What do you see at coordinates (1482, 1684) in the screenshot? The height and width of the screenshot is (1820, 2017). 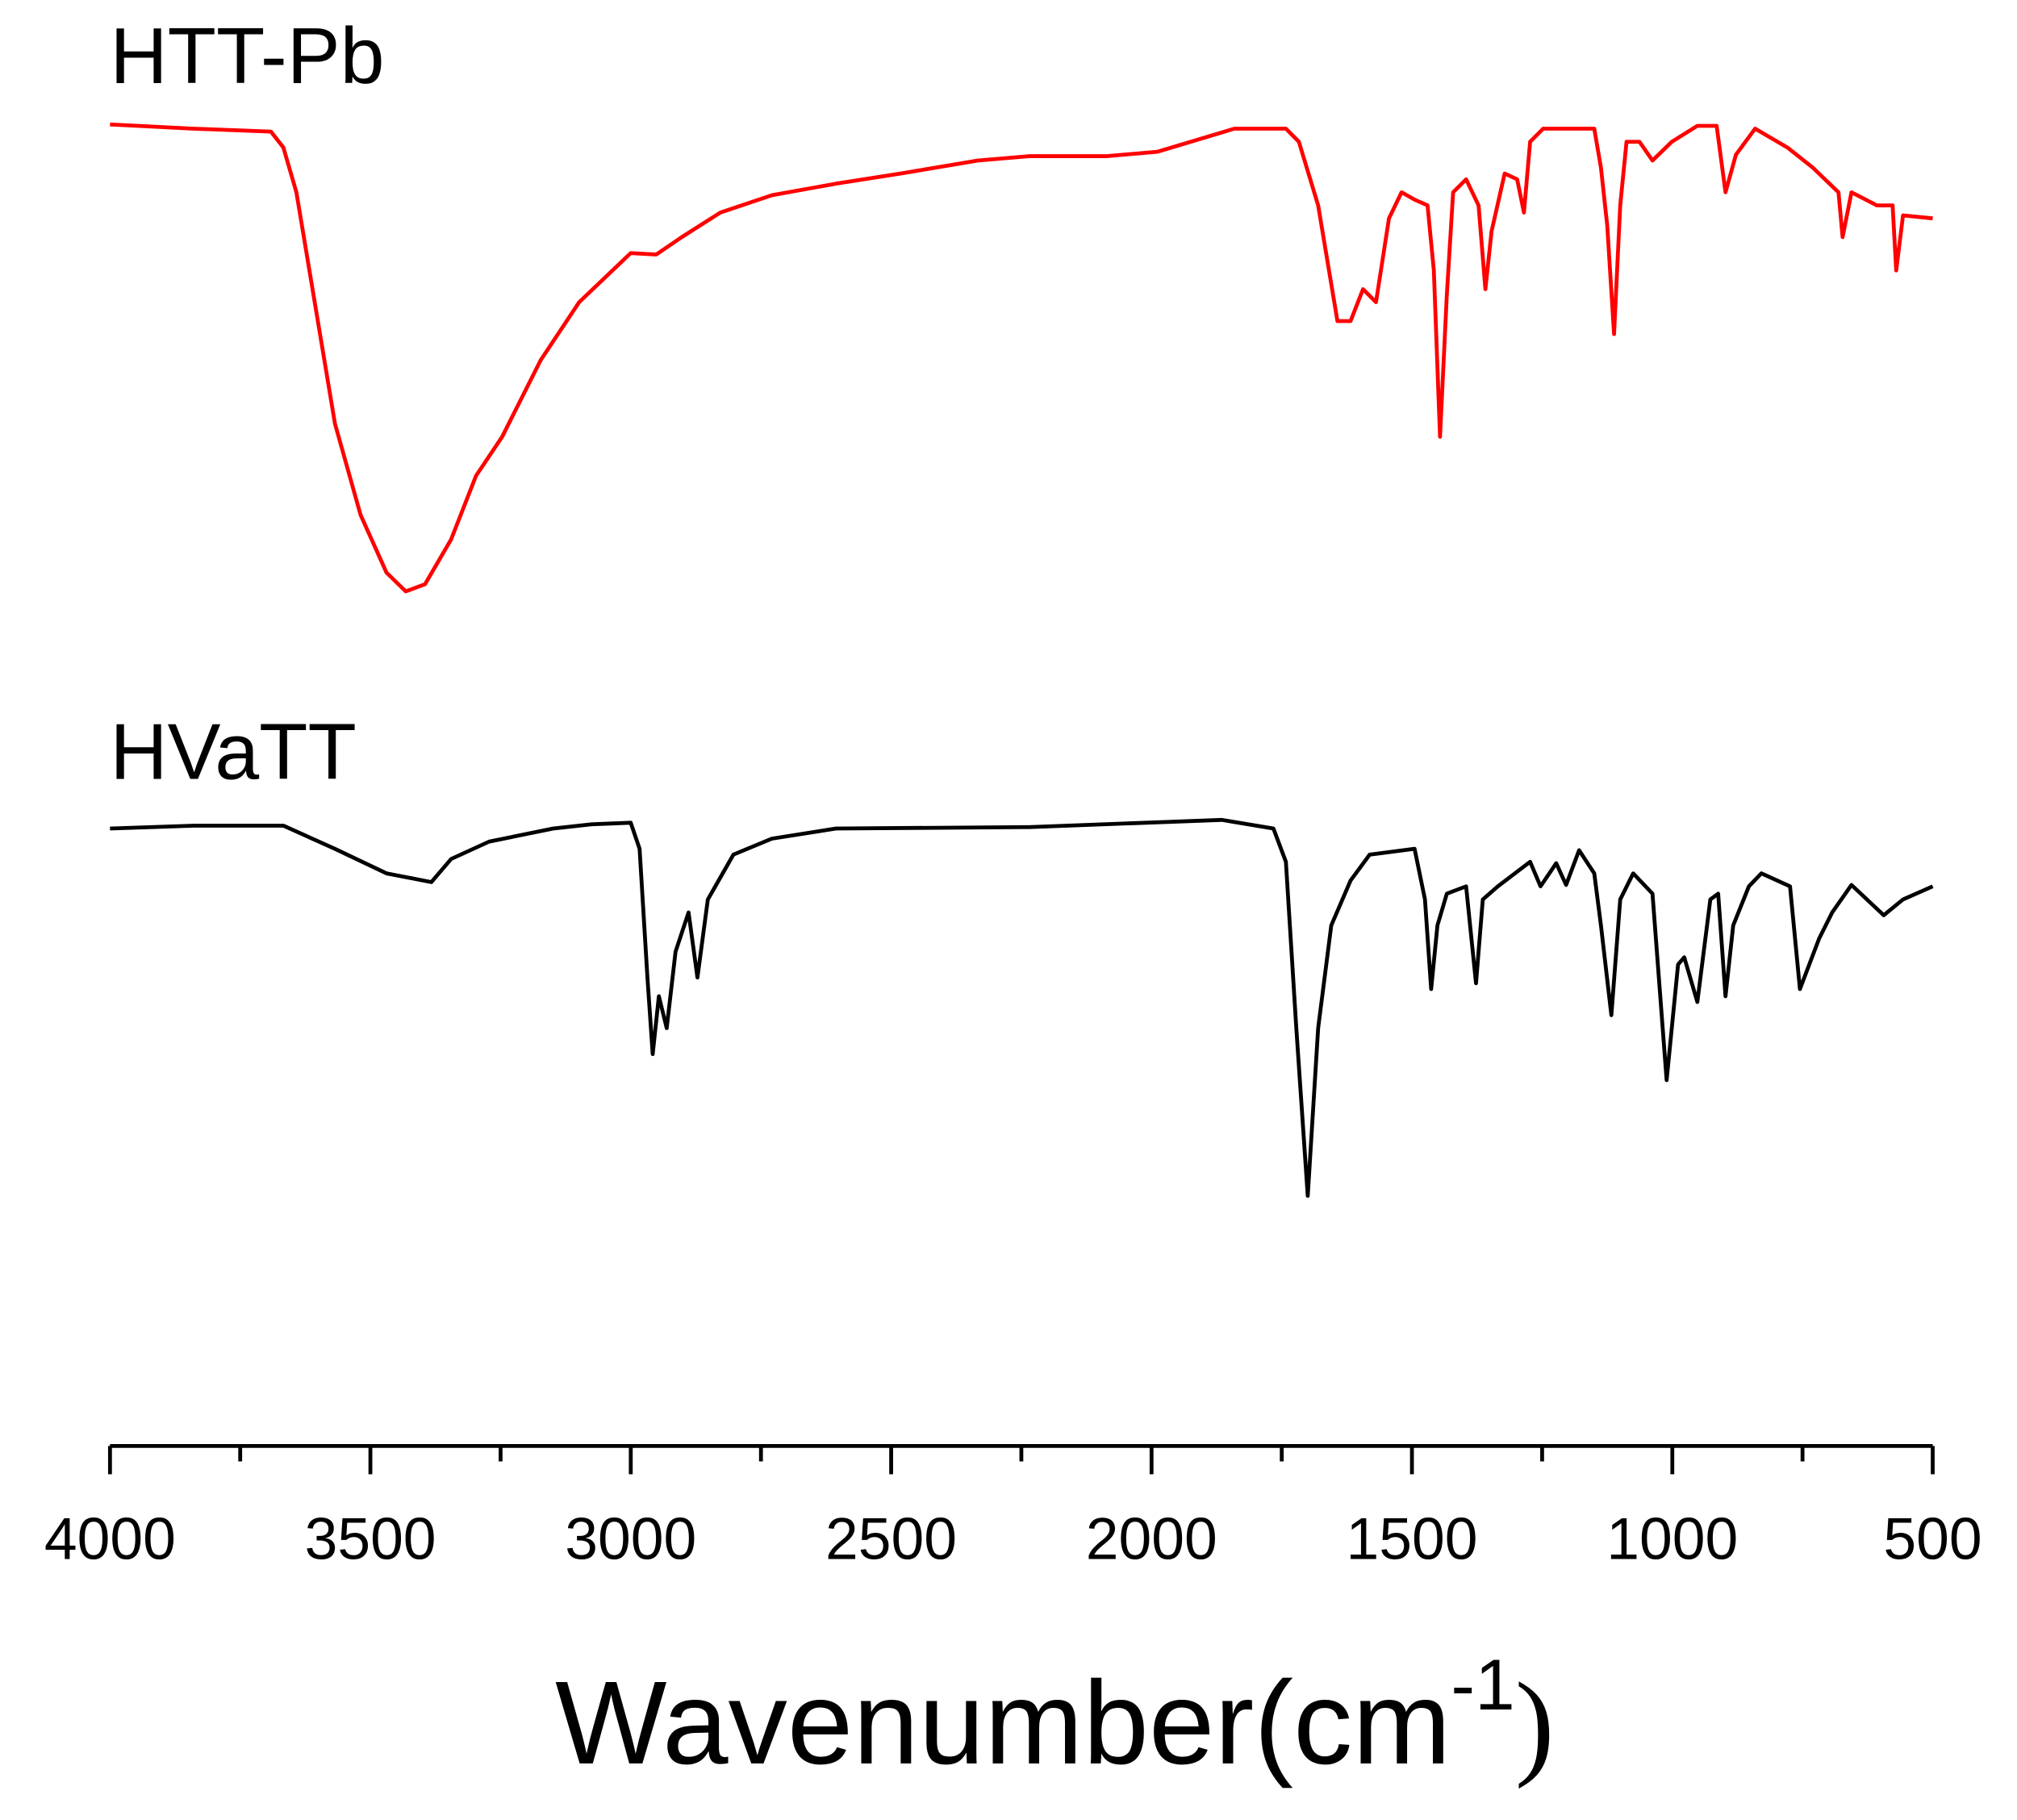 I see `x-axis-label-superscript: -1` at bounding box center [1482, 1684].